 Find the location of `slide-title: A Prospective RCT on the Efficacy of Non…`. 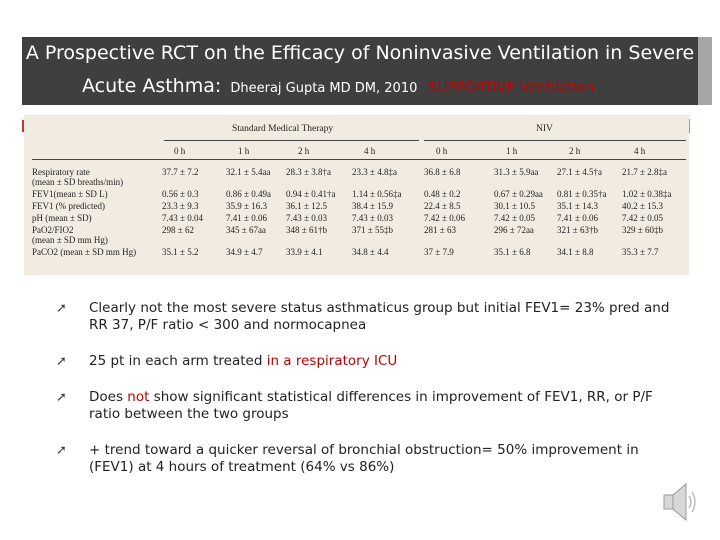

slide-title: A Prospective RCT on the Efficacy of Non… is located at coordinates (360, 71).